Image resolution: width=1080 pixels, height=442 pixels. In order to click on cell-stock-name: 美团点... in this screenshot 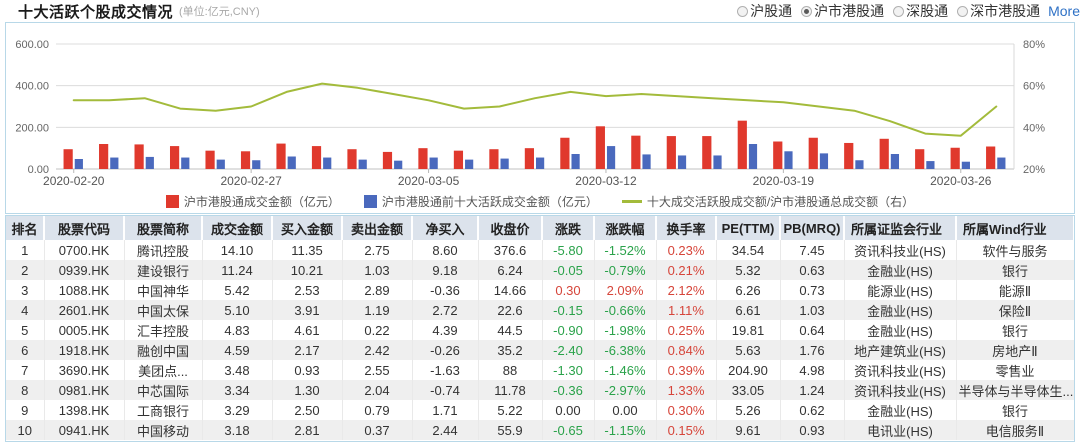, I will do `click(163, 370)`.